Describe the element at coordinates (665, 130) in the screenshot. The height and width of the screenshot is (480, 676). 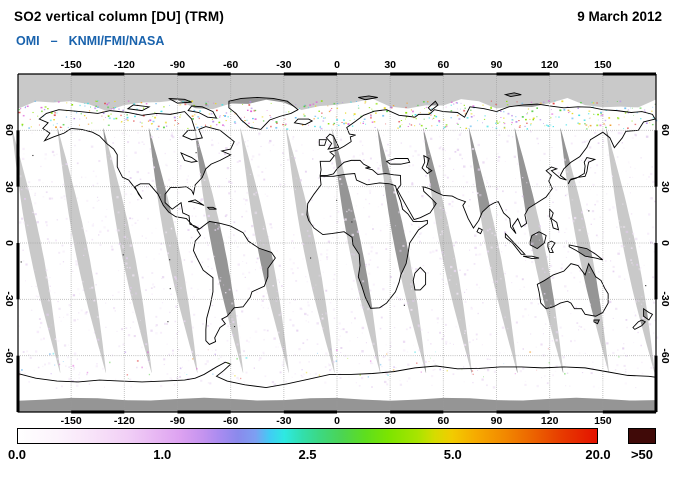
I see `lat-tick-label-right: 60` at that location.